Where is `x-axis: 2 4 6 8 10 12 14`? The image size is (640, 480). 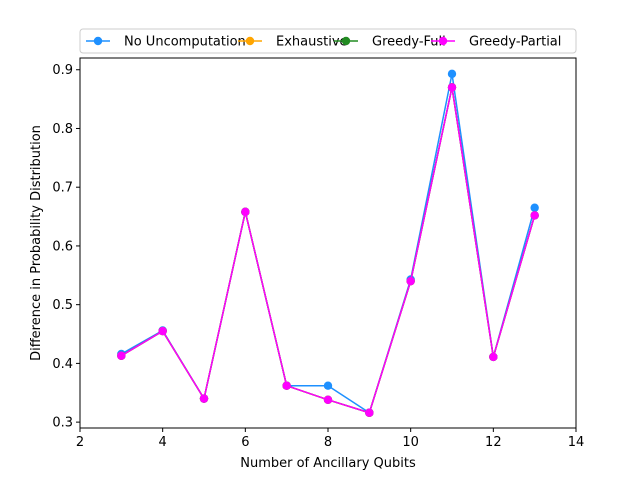 x-axis: 2 4 6 8 10 12 14 is located at coordinates (330, 439).